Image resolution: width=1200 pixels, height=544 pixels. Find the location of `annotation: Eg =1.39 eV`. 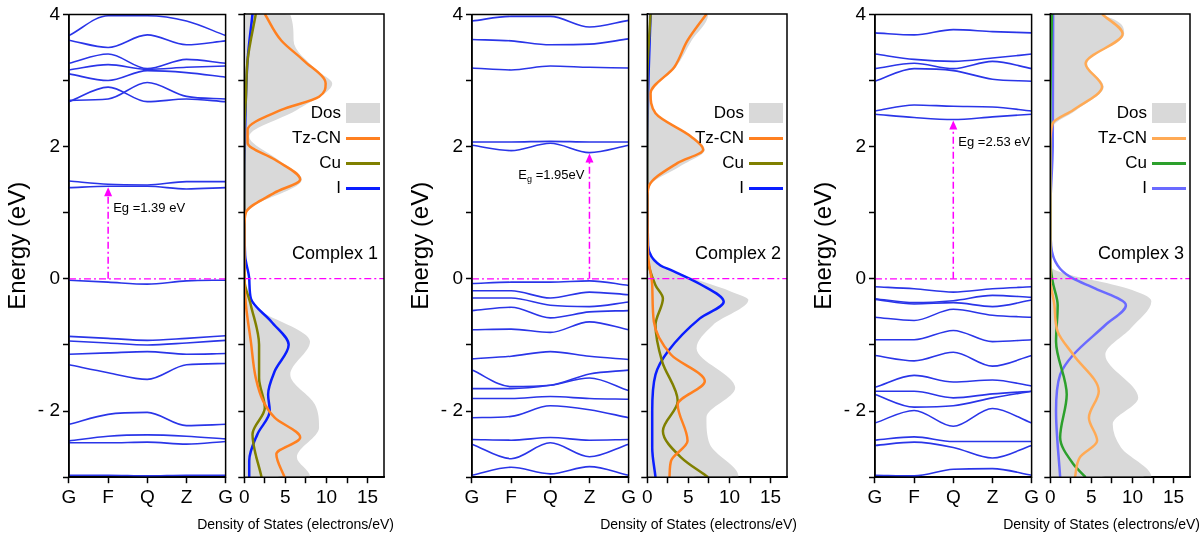

annotation: Eg =1.39 eV is located at coordinates (149, 208).